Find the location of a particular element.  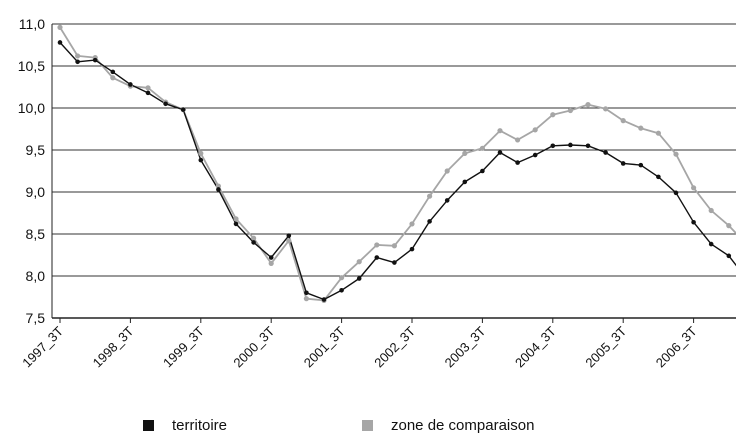

x-tick-label: 2001_3T is located at coordinates (324, 346).